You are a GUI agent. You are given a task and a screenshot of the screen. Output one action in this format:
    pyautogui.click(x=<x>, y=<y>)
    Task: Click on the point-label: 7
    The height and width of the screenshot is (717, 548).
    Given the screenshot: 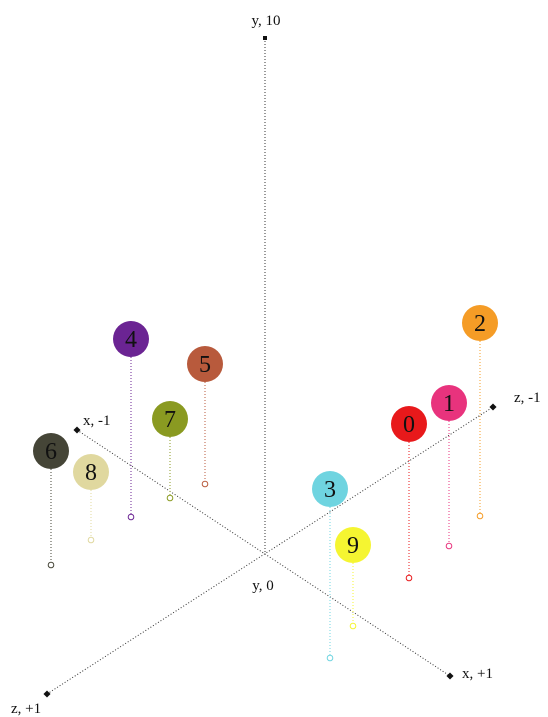 What is the action you would take?
    pyautogui.click(x=170, y=420)
    